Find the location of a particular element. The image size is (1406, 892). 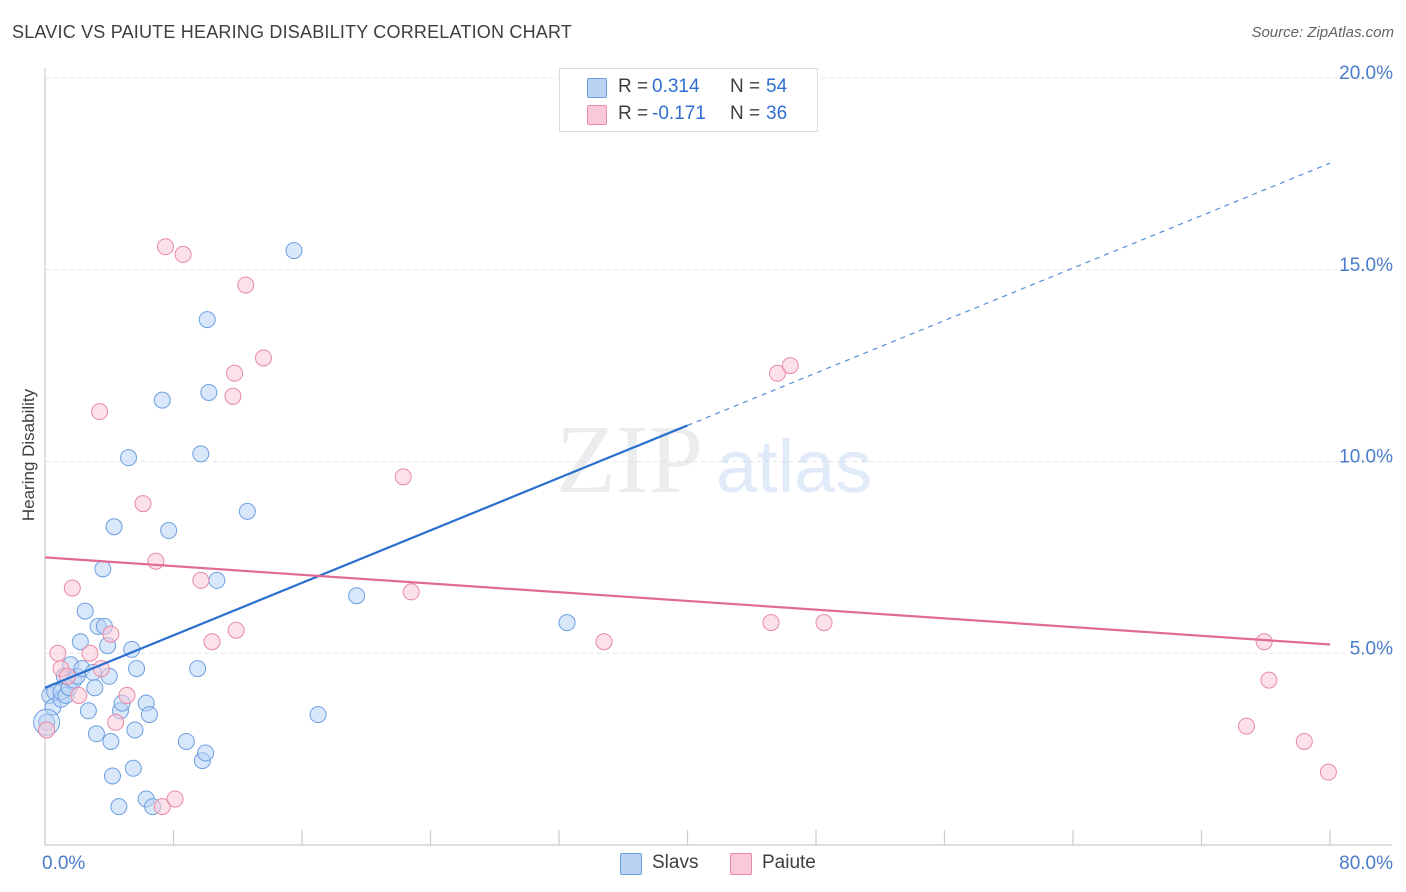

y-tick-label: 10.0% is located at coordinates (1366, 457).